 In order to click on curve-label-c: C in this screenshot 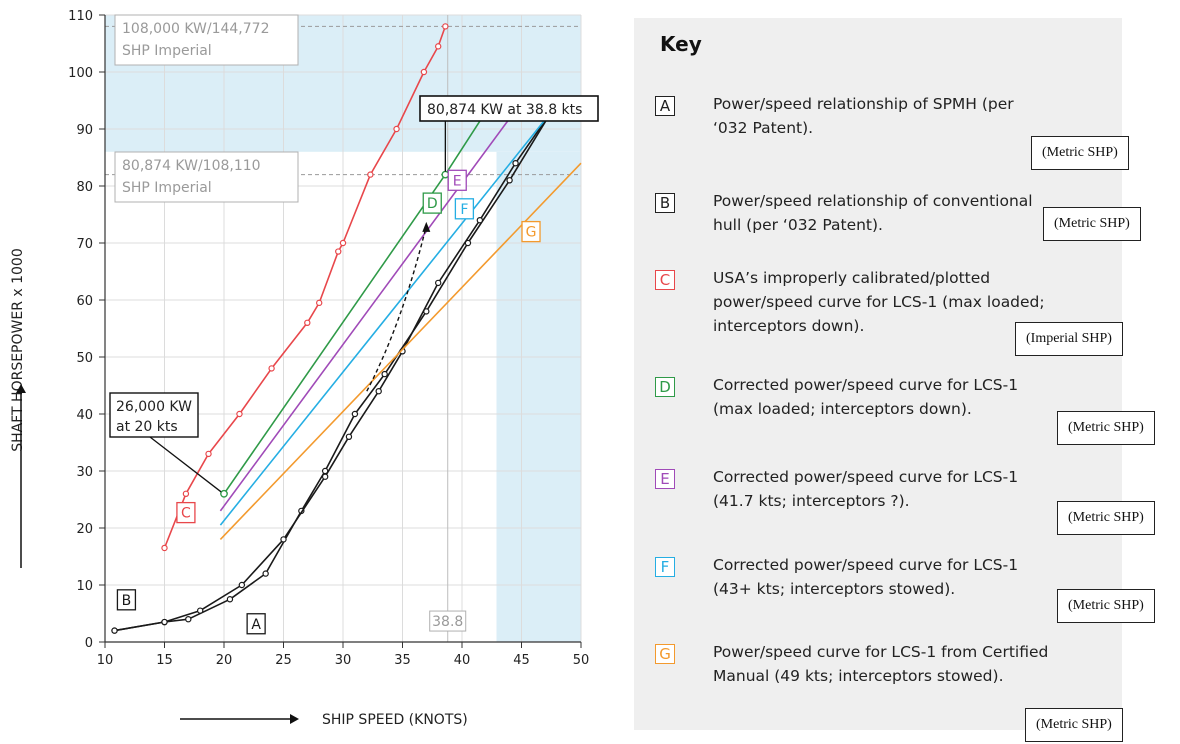, I will do `click(186, 514)`.